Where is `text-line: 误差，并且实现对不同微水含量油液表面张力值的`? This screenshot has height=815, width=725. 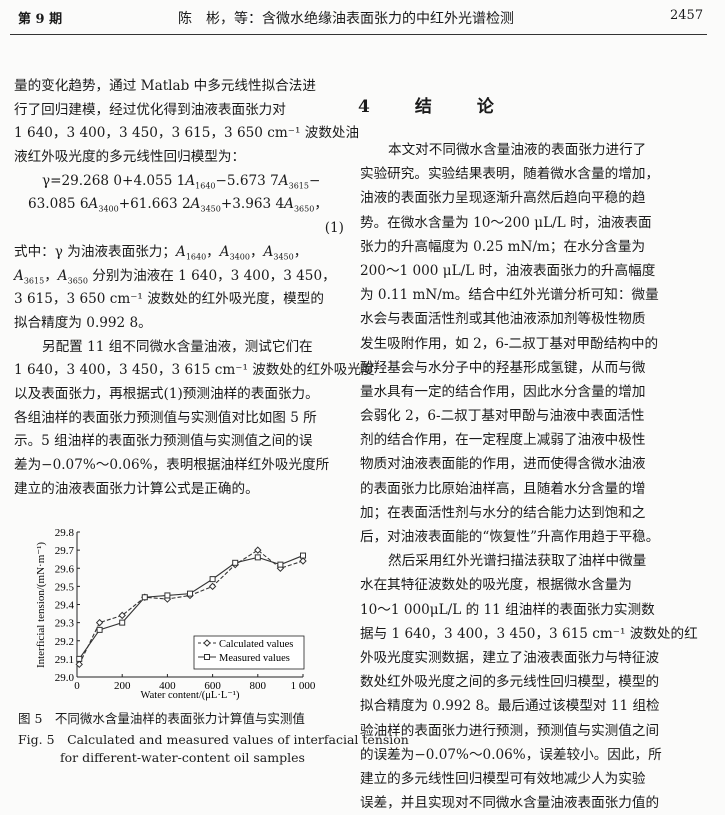
text-line: 误差，并且实现对不同微水含量油液表面张力值的 is located at coordinates (510, 803).